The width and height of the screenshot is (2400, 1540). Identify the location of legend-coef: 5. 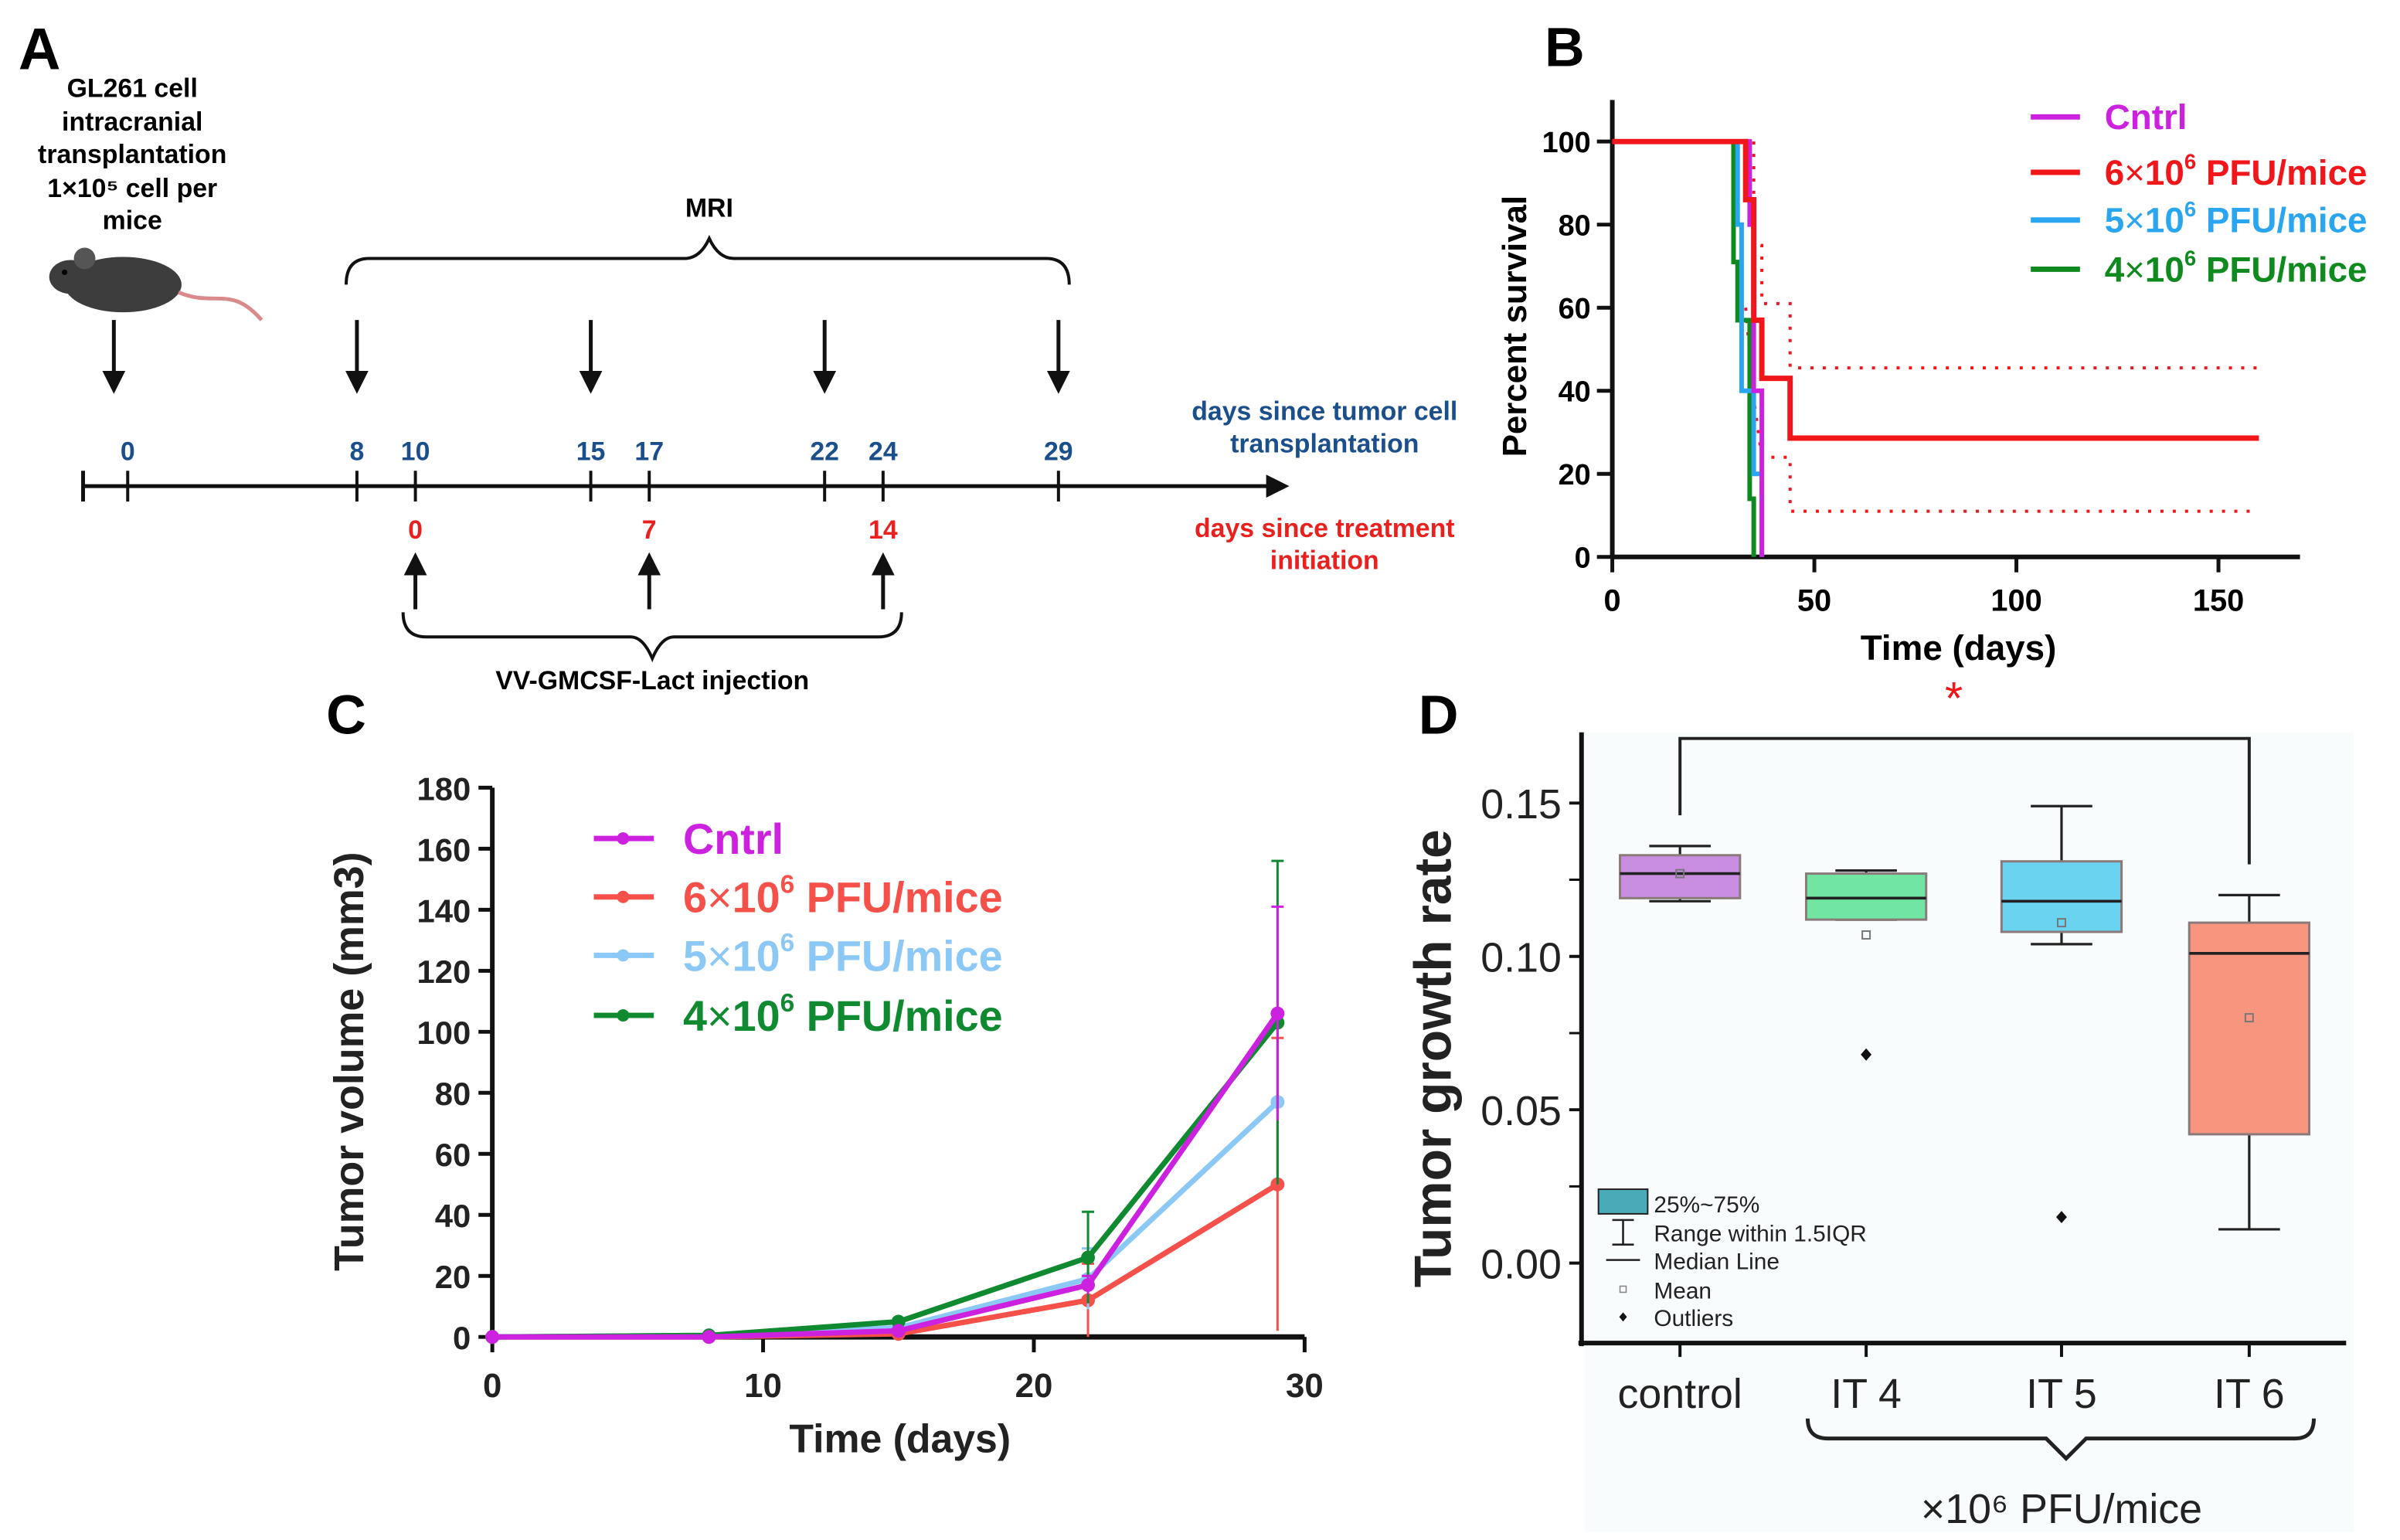
(2114, 220).